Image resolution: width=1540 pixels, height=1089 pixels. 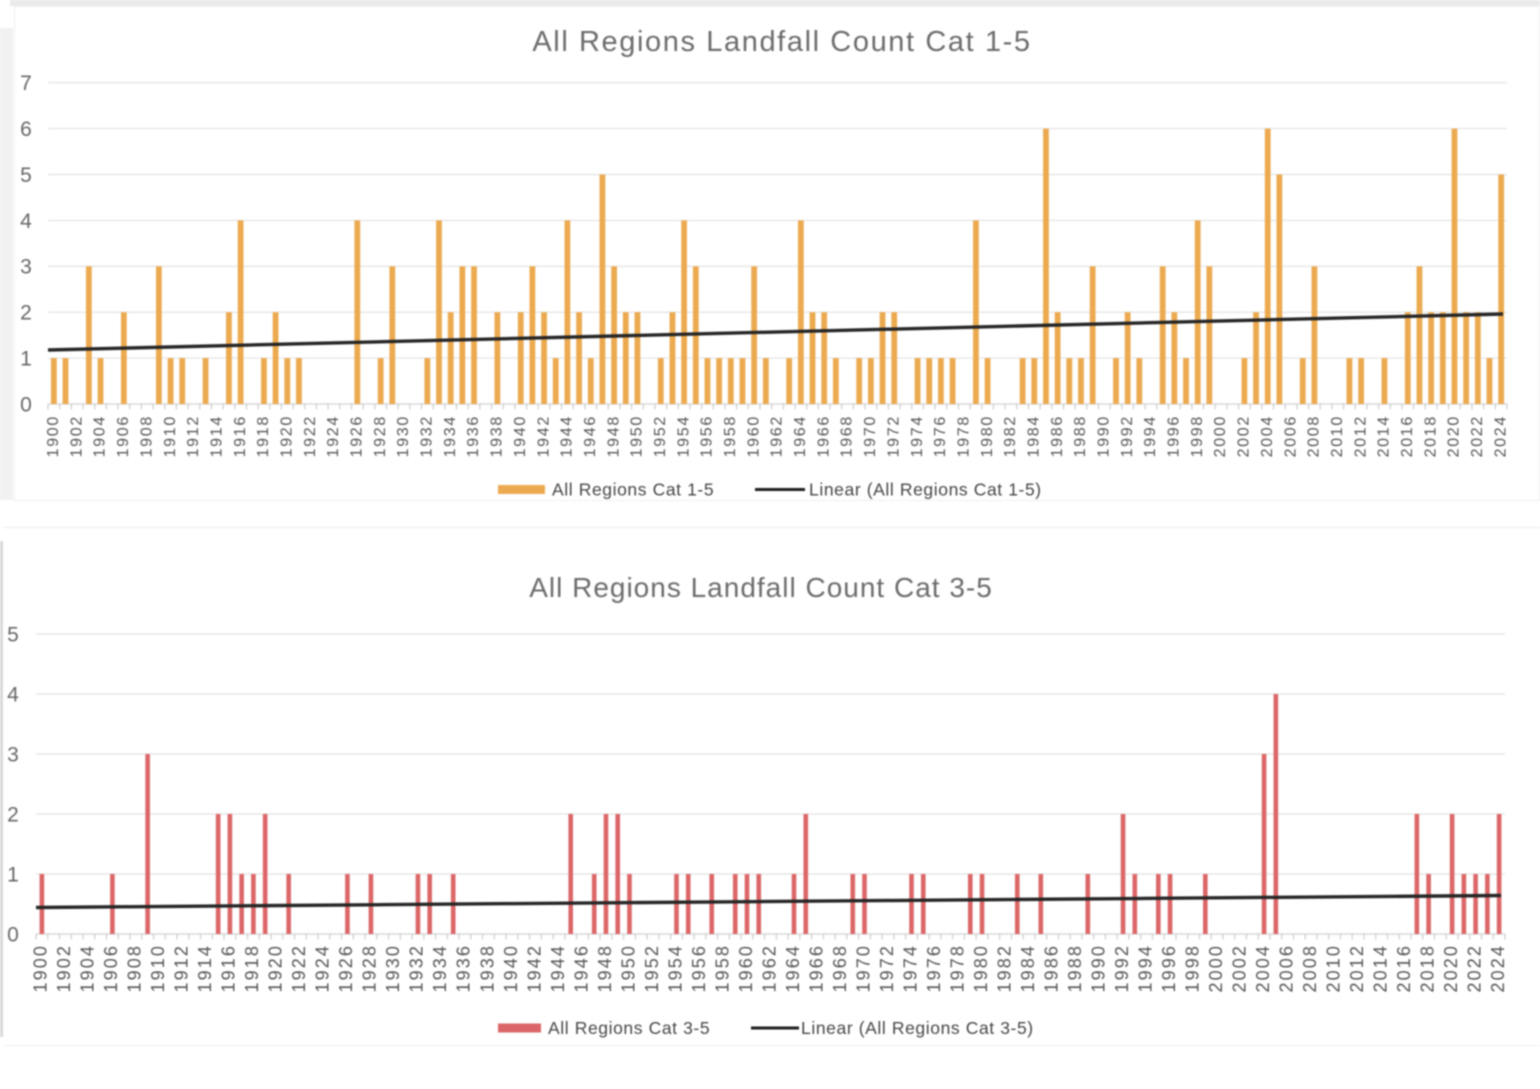 What do you see at coordinates (1075, 968) in the screenshot?
I see `svg-text: 1988` at bounding box center [1075, 968].